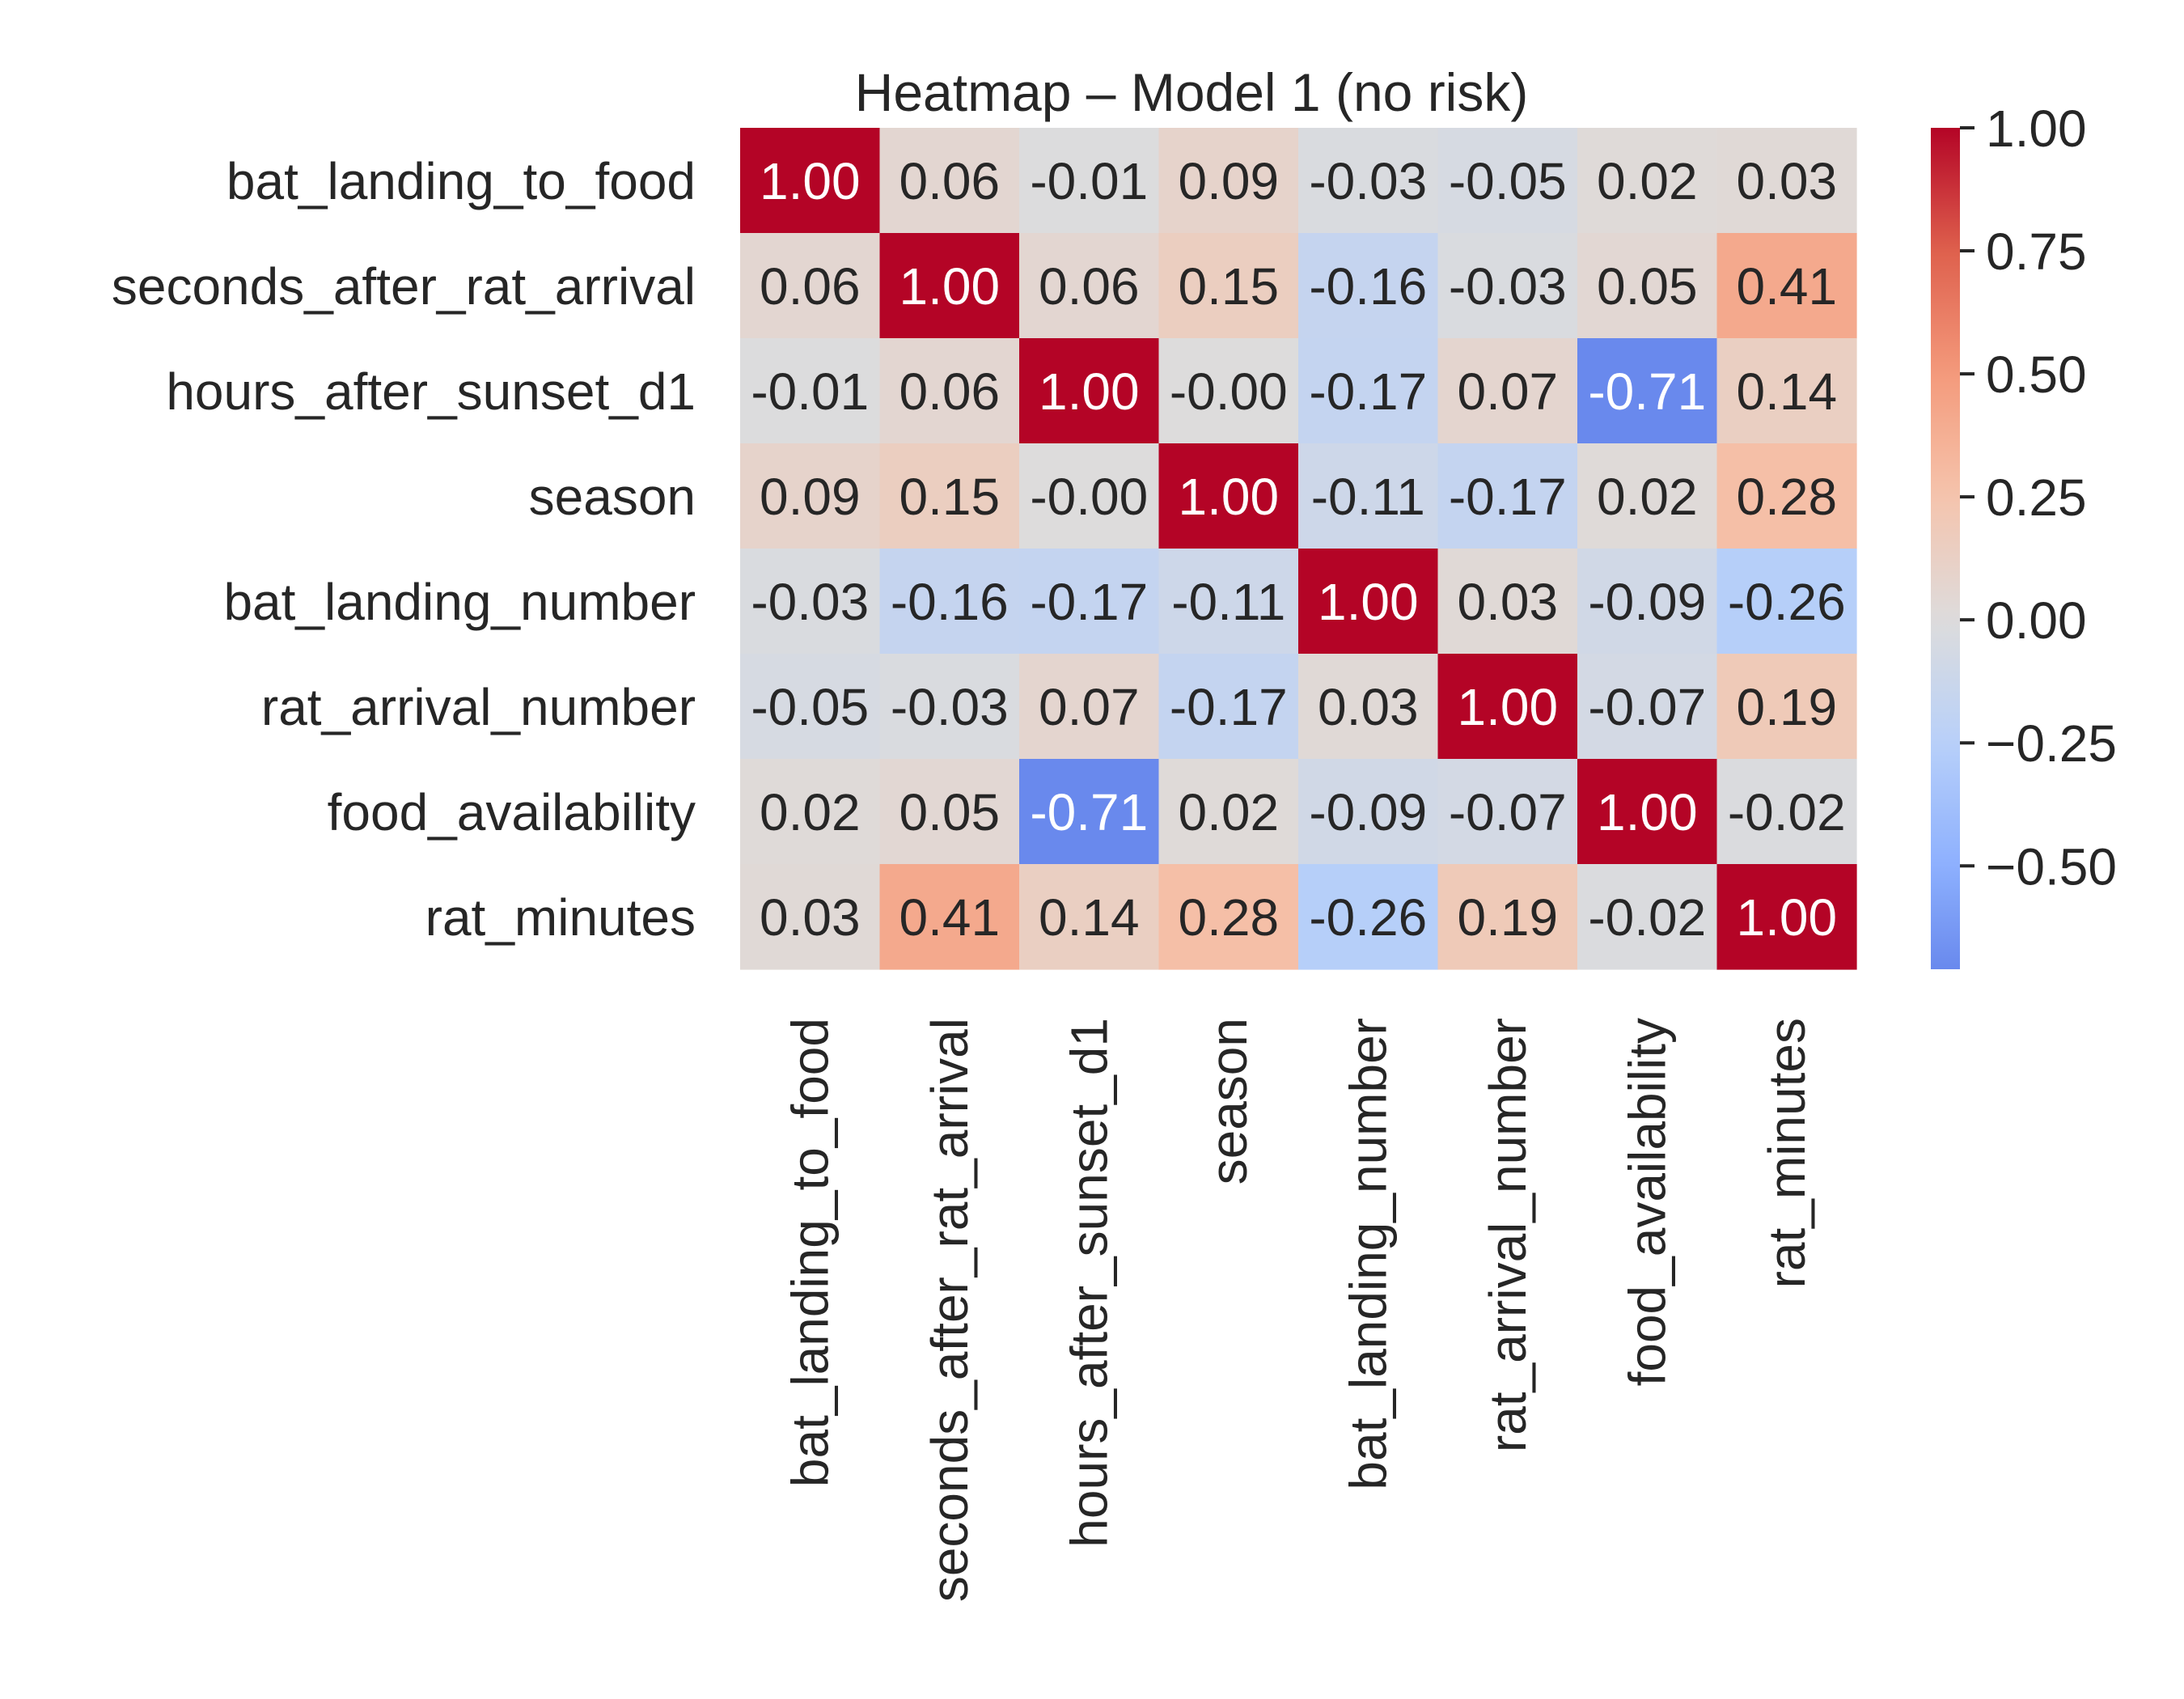  What do you see at coordinates (2051, 743) in the screenshot?
I see `colorbar-tick-label: −0.25` at bounding box center [2051, 743].